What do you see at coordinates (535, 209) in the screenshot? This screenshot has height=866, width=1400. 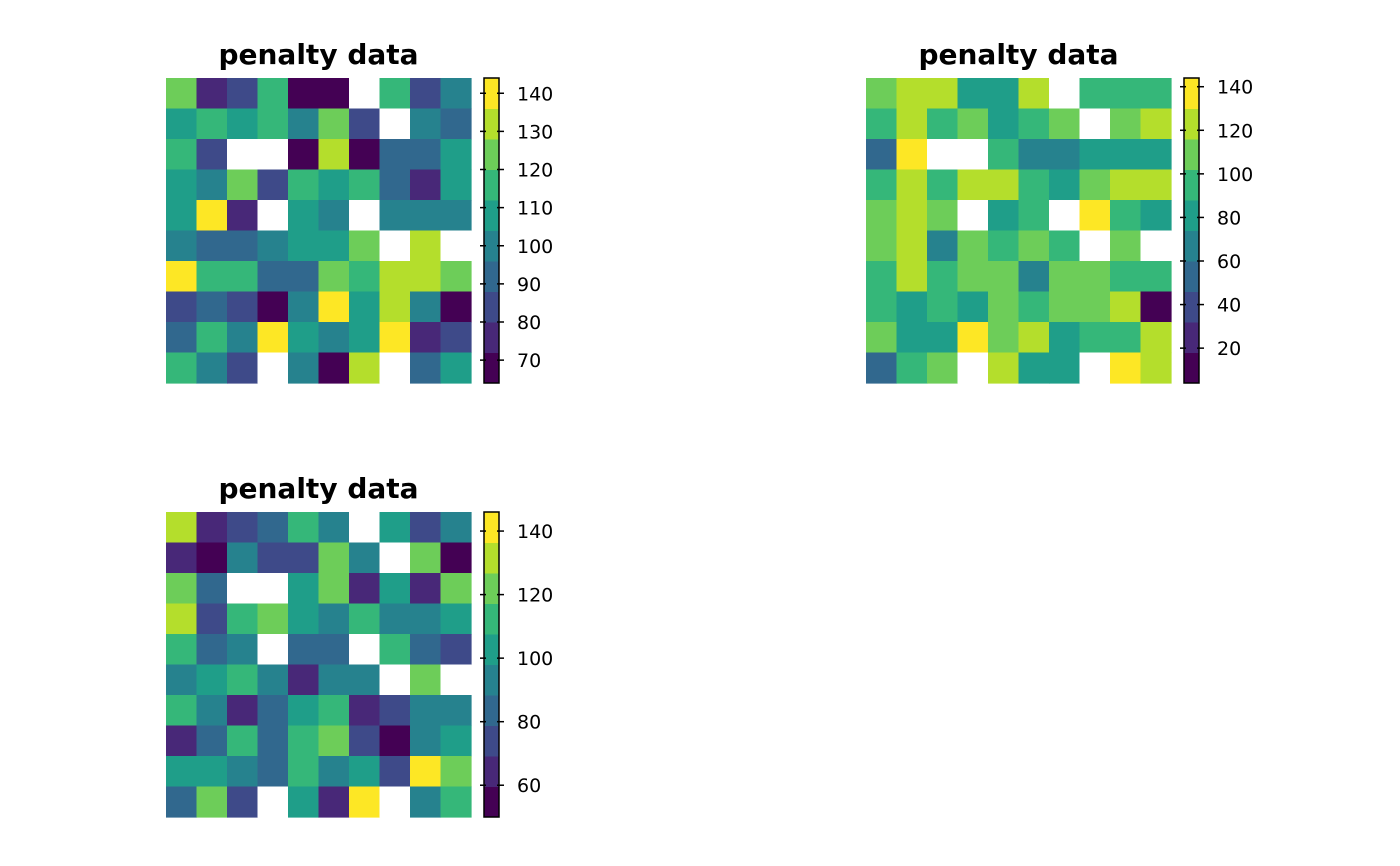 I see `colorbar-tick-label: 110` at bounding box center [535, 209].